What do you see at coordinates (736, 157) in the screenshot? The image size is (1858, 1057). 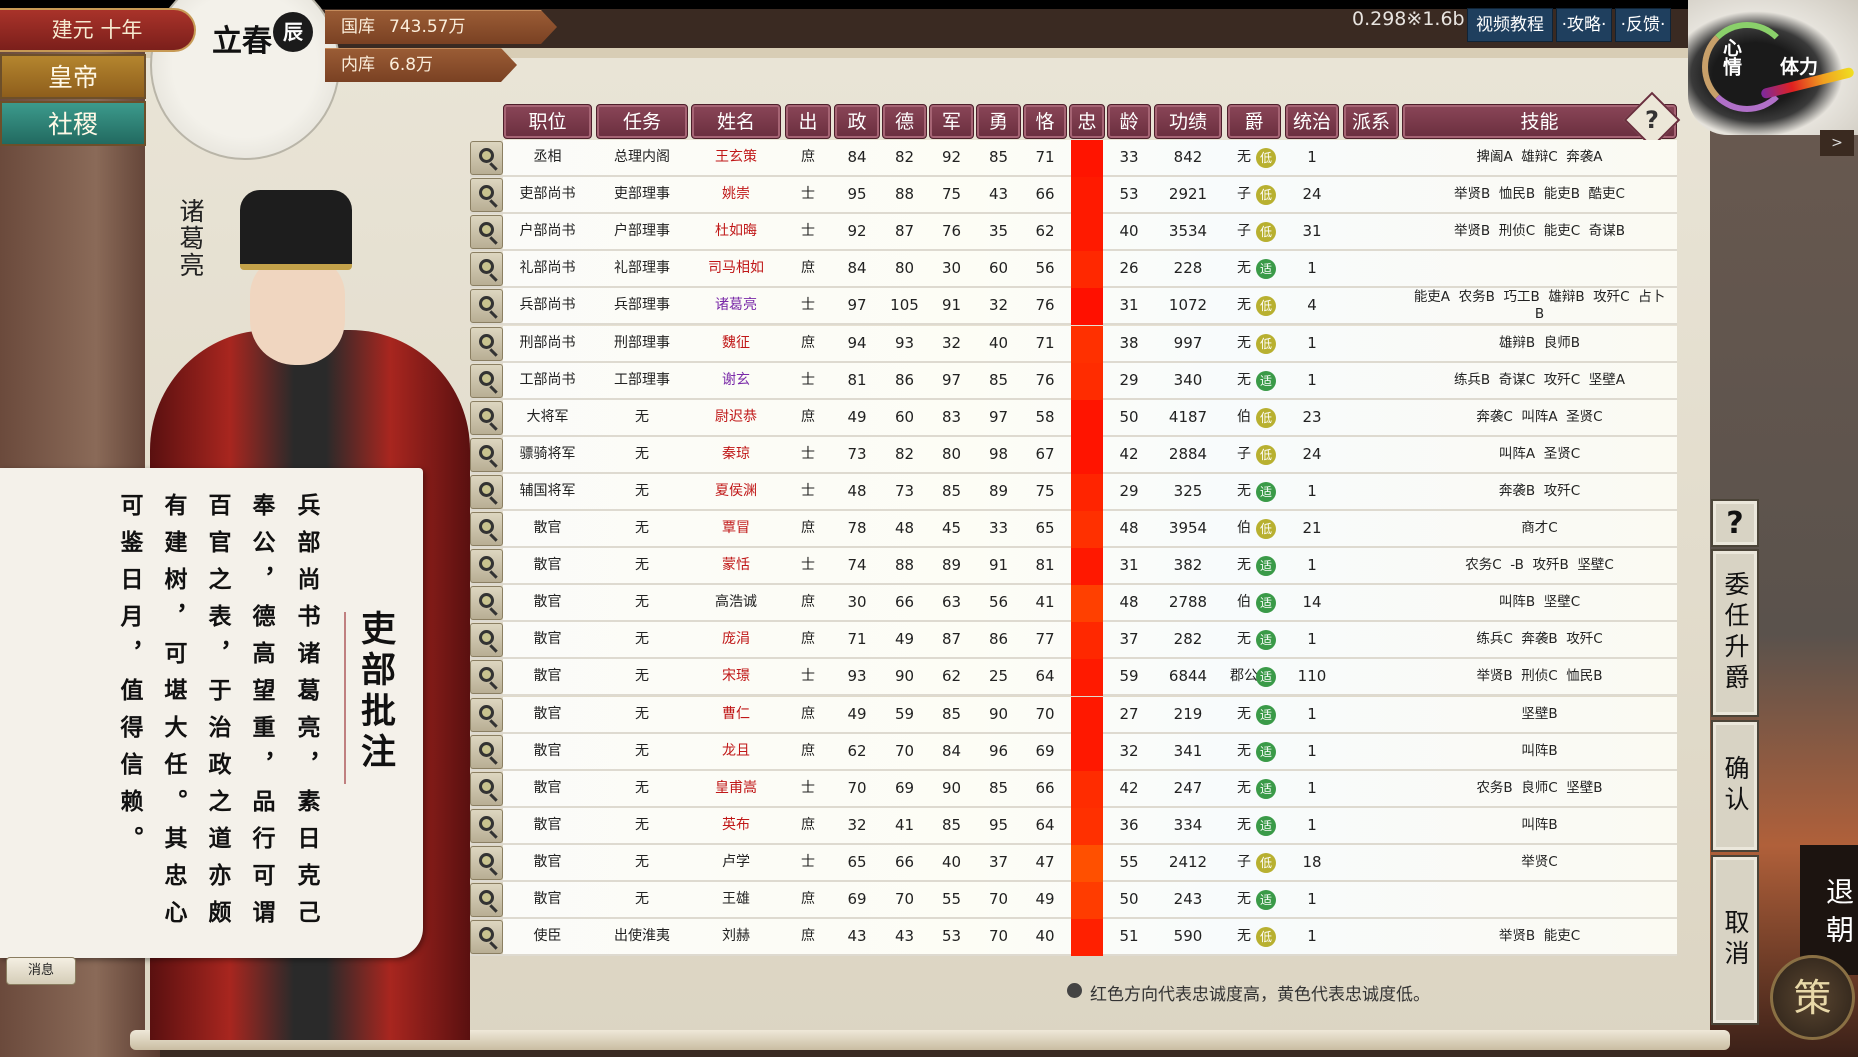 I see `name-cell: 王玄策` at bounding box center [736, 157].